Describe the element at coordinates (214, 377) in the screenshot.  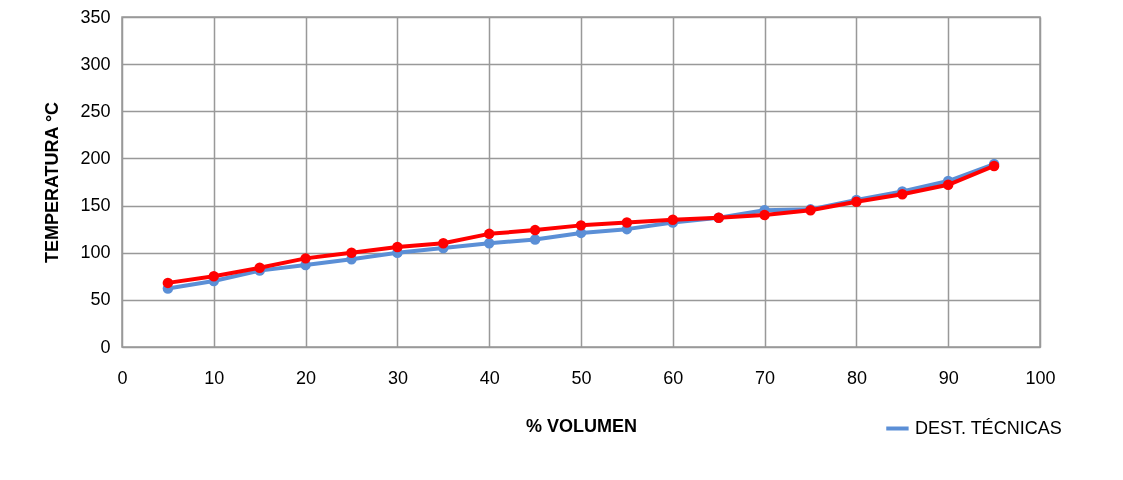
I see `x-tick-label: 10` at that location.